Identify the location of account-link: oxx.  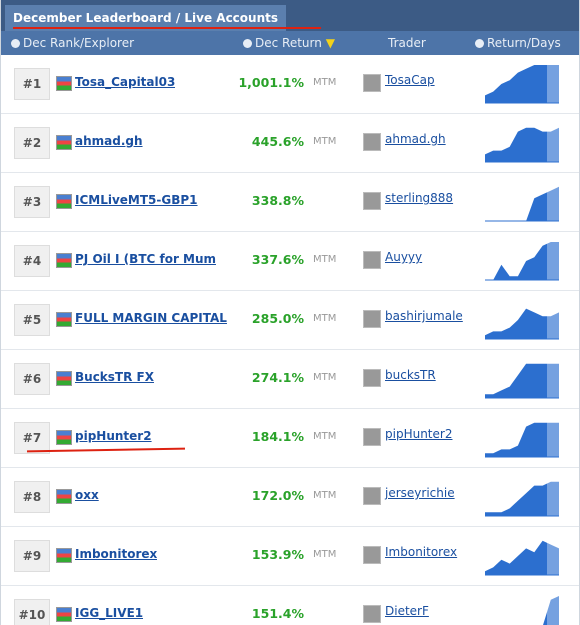
(87, 495).